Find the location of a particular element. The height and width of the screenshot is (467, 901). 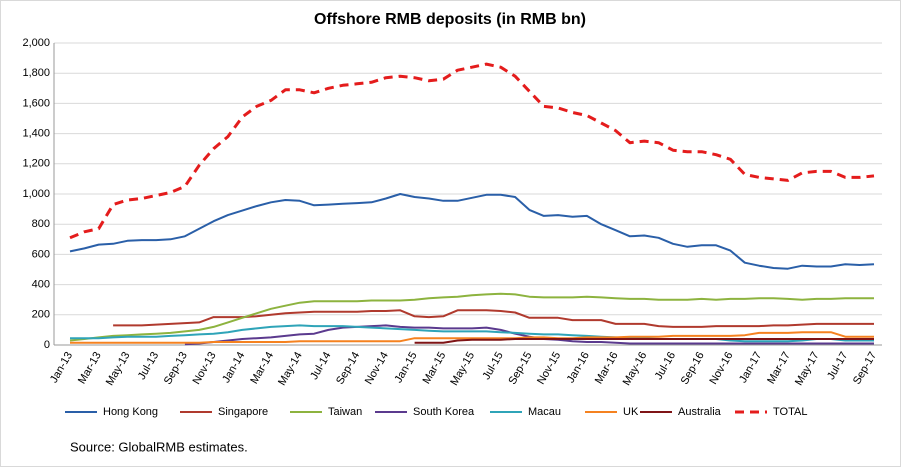

y-tick-label: 1,000 is located at coordinates (36, 194).